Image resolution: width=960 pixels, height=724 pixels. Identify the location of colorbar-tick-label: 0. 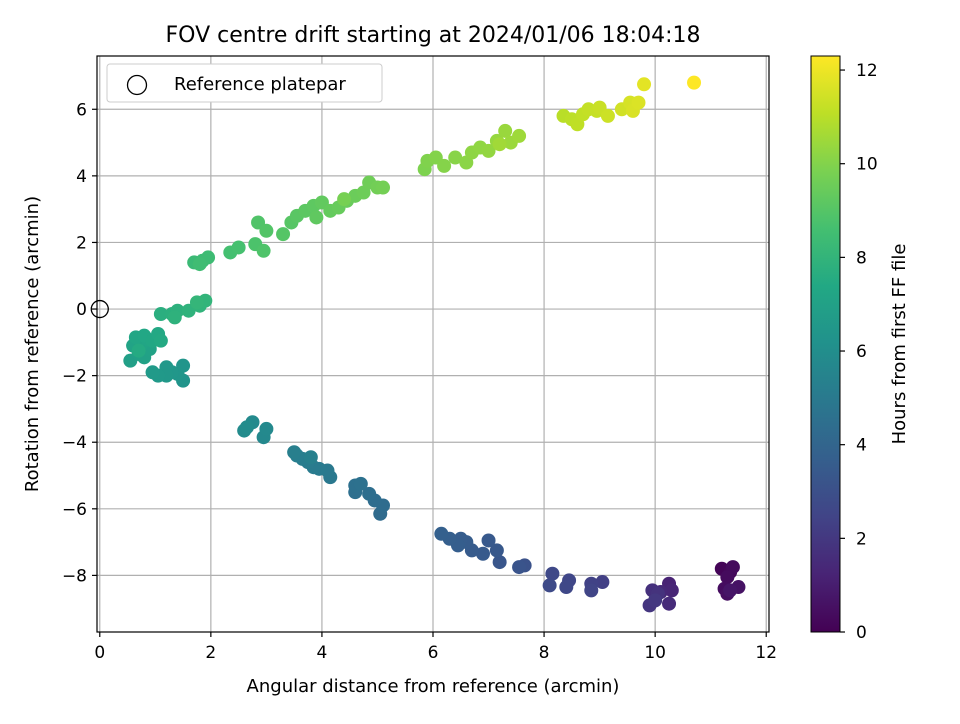
(861, 633).